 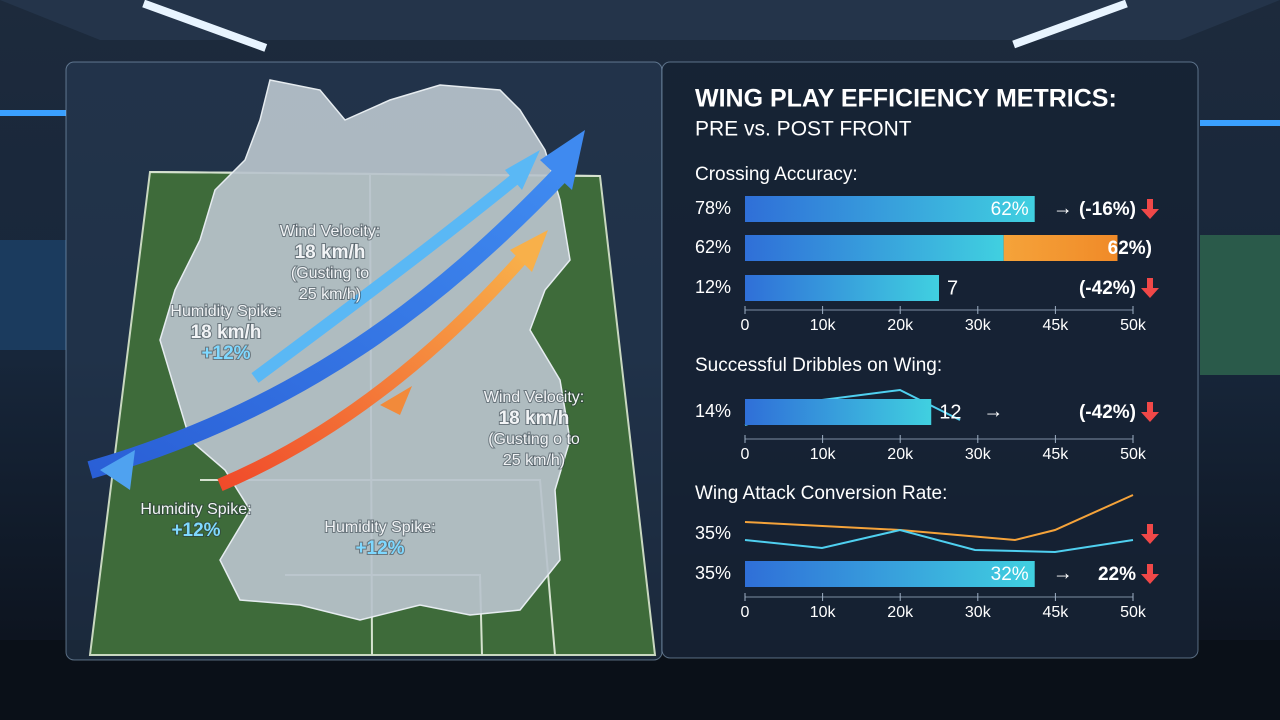 I want to click on section-title: Crossing Accuracy:, so click(x=776, y=174).